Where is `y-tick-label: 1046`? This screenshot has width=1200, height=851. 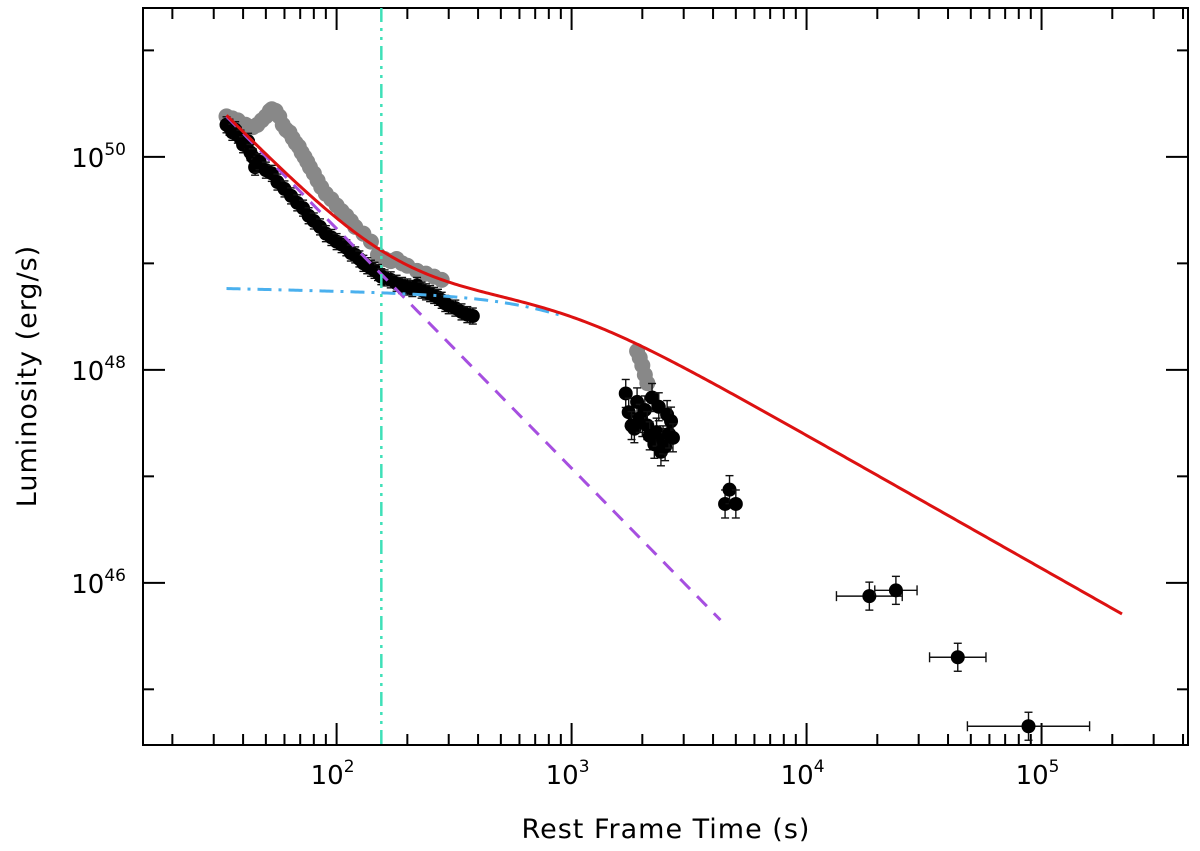 y-tick-label: 1046 is located at coordinates (98, 583).